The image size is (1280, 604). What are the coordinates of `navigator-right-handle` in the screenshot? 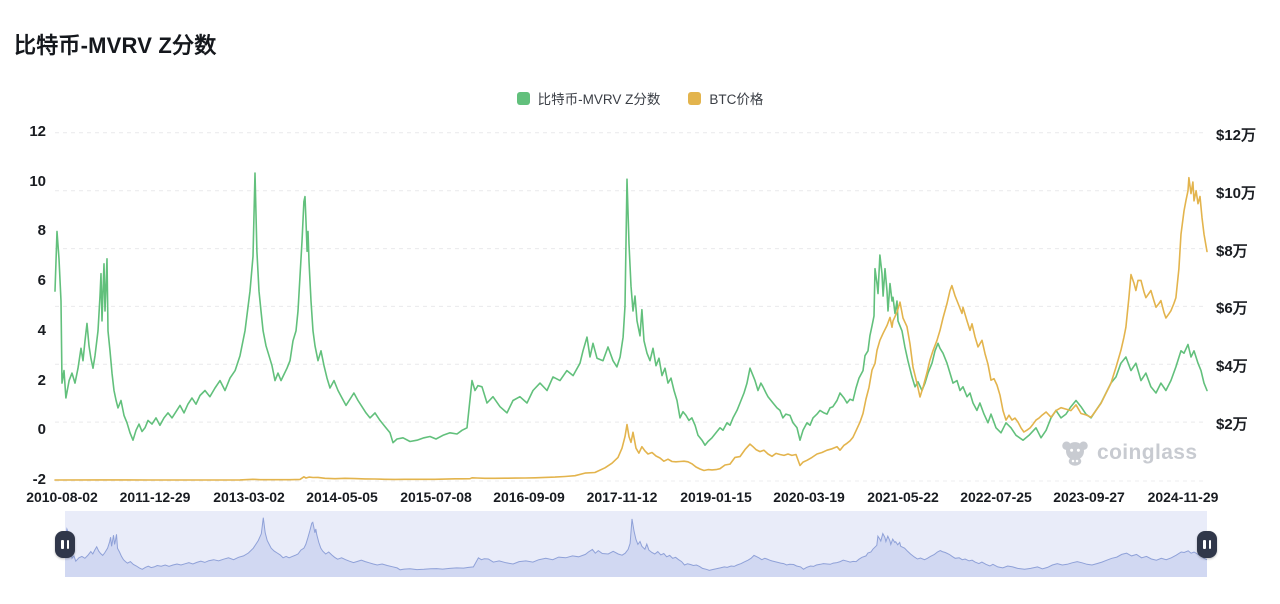 It's located at (1207, 544).